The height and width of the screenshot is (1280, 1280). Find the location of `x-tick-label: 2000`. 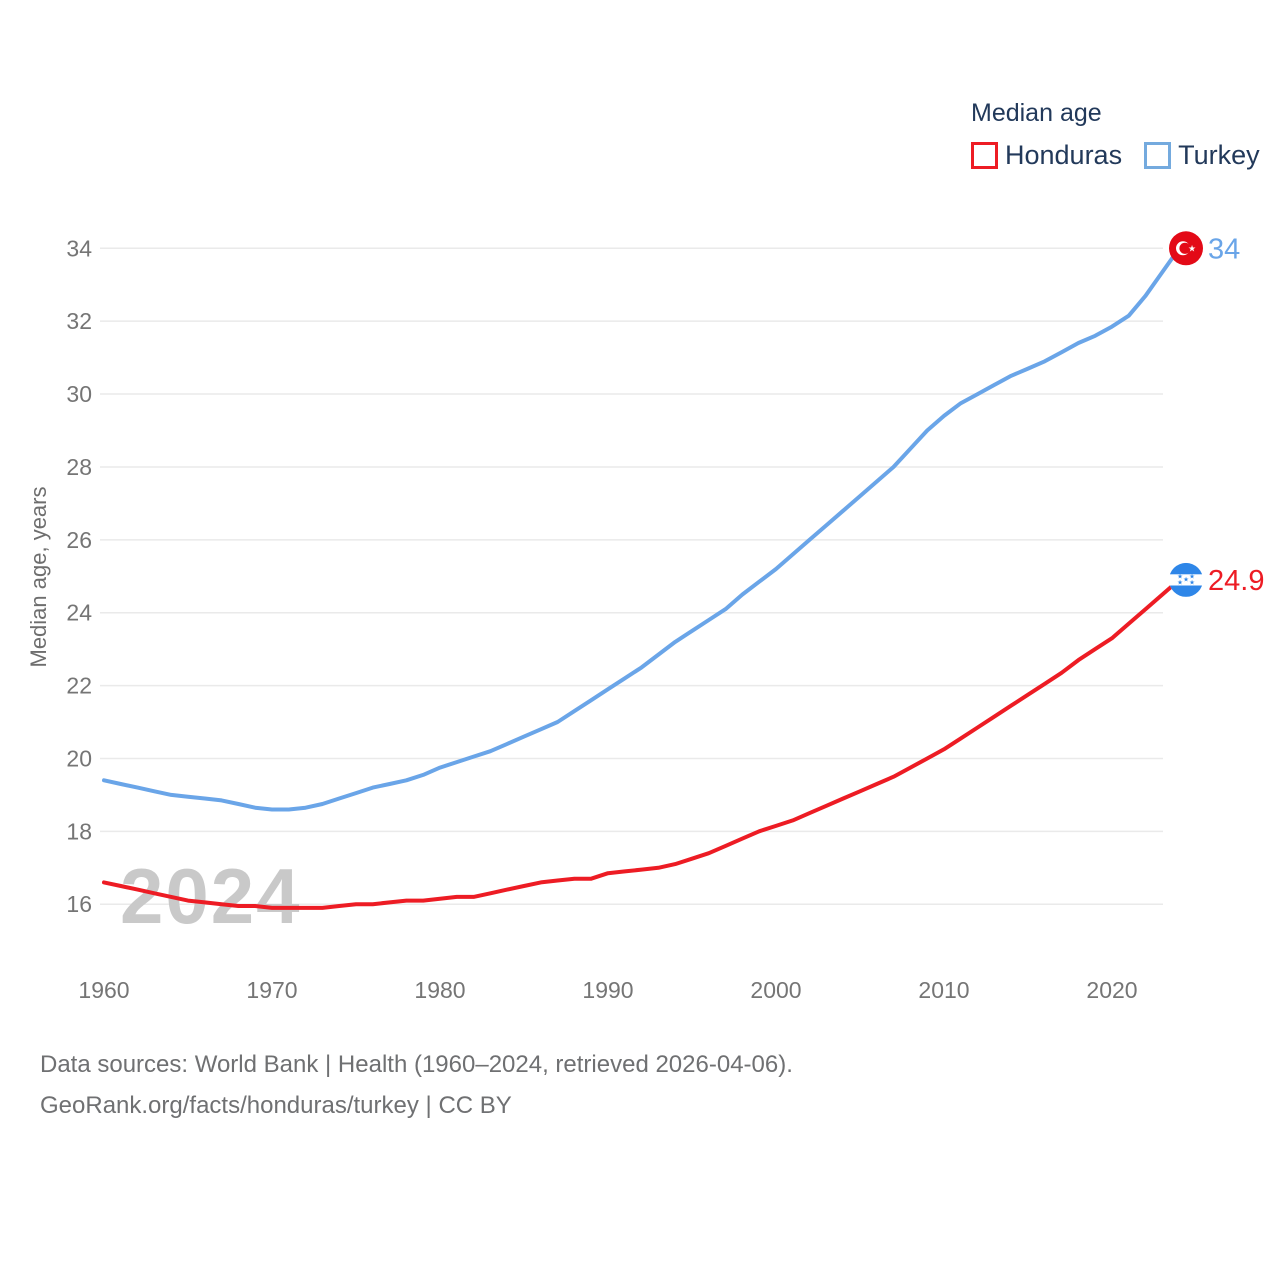

x-tick-label: 2000 is located at coordinates (775, 990).